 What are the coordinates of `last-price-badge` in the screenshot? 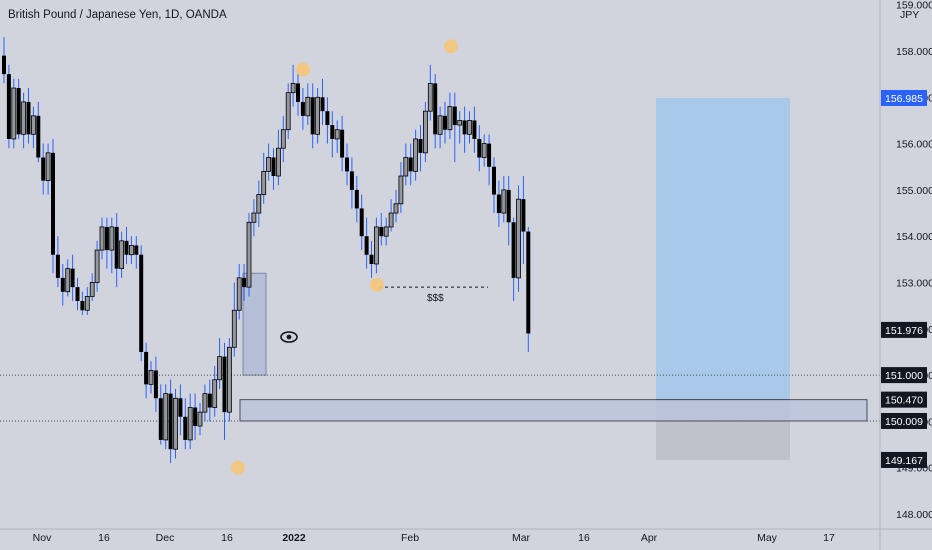 It's located at (904, 329).